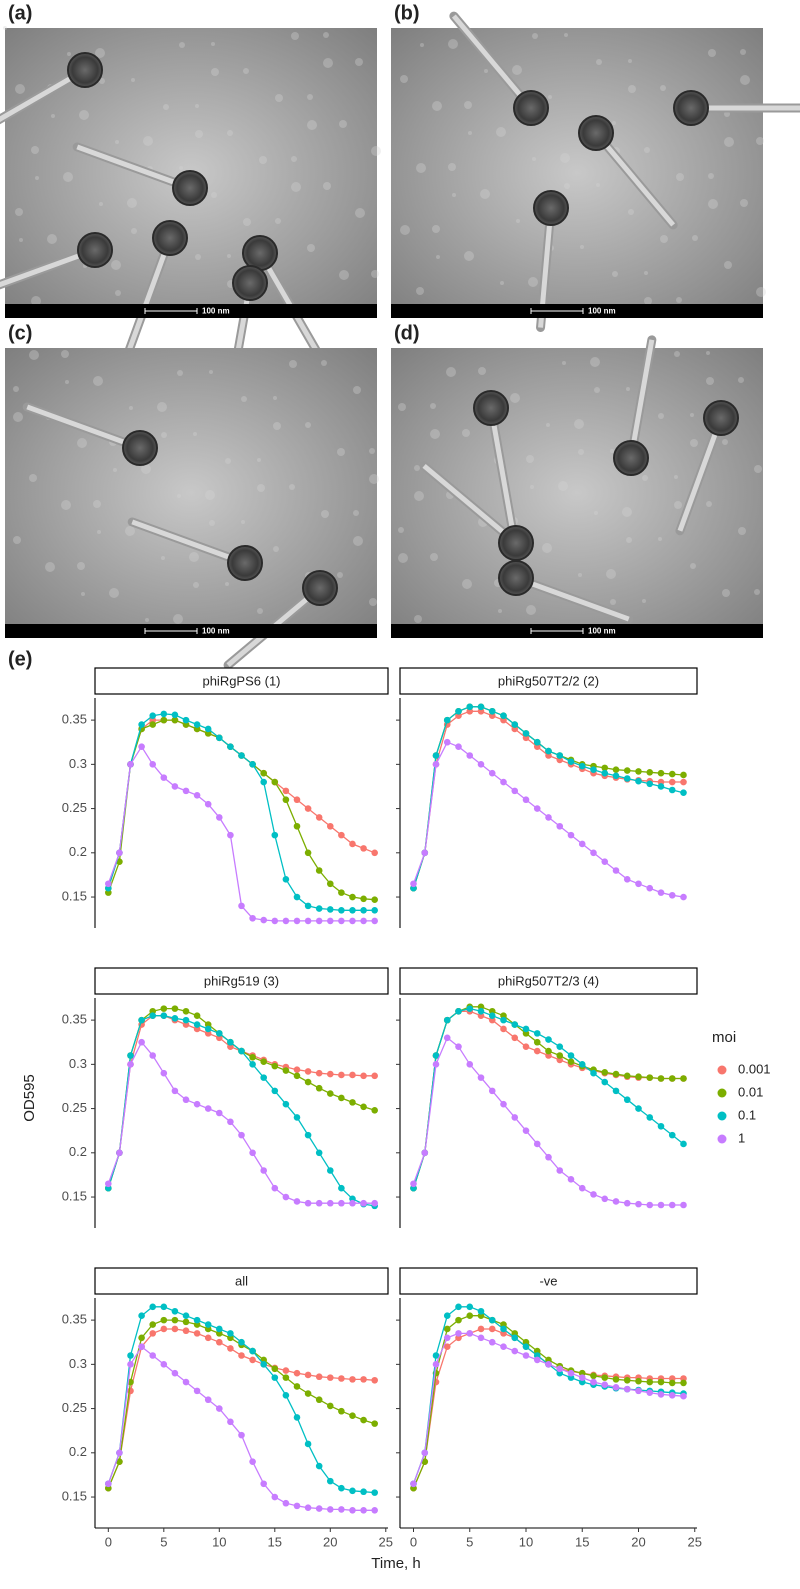 This screenshot has width=800, height=1589. What do you see at coordinates (74, 1195) in the screenshot?
I see `y-tick-label: 0.15` at bounding box center [74, 1195].